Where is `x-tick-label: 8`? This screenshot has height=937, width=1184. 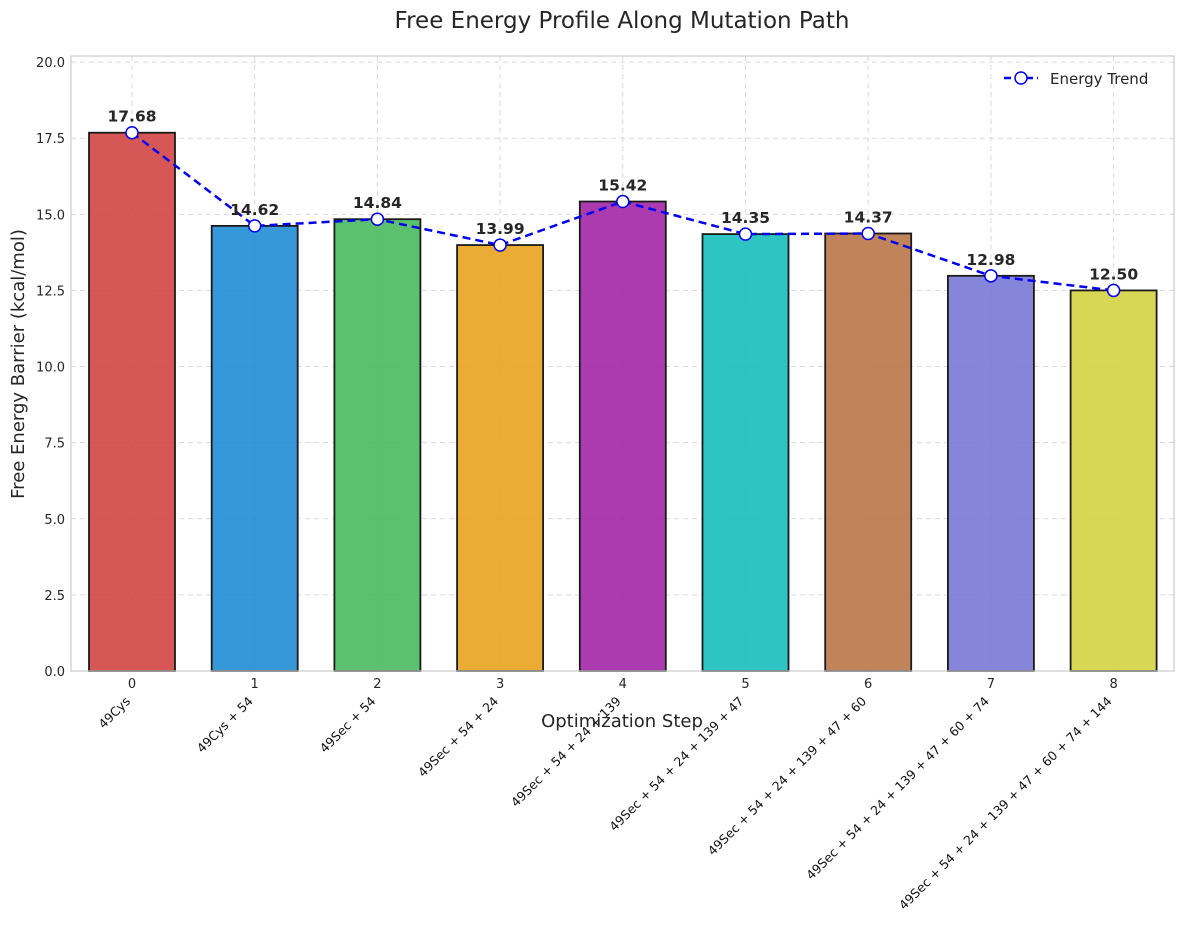 x-tick-label: 8 is located at coordinates (1113, 684).